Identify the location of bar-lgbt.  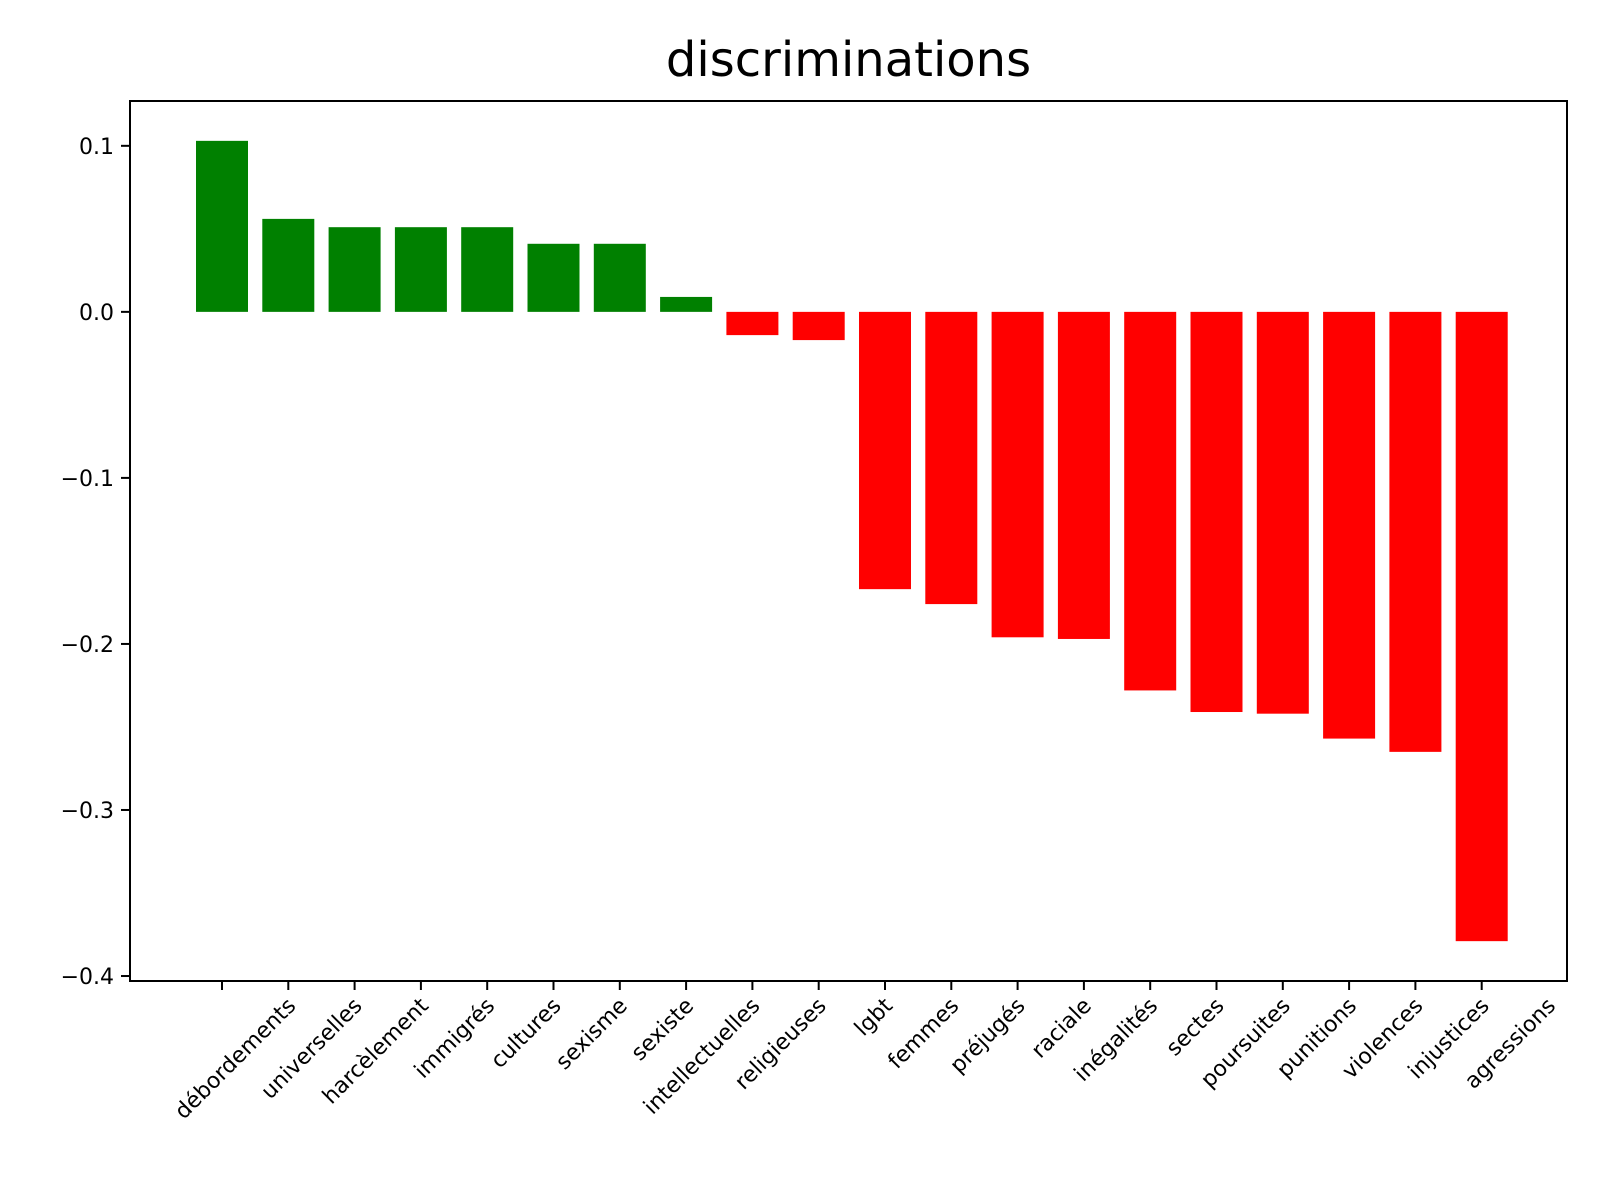
(818, 326).